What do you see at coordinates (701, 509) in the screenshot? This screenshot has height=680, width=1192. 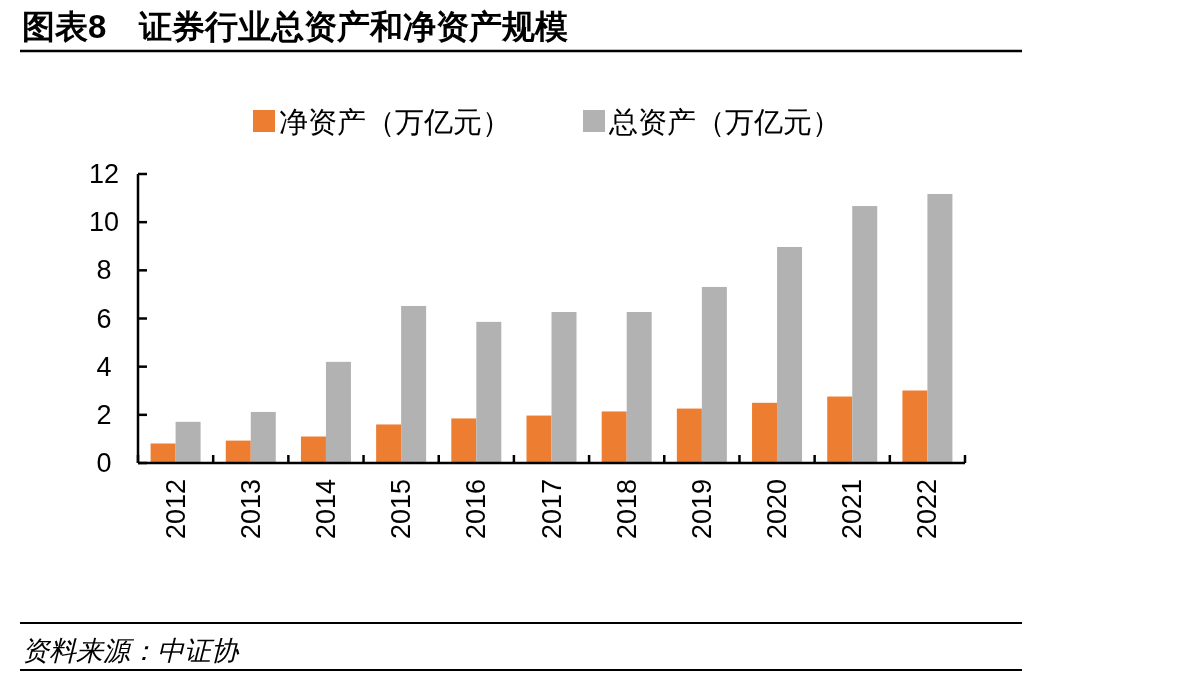 I see `x-tick-label: 2019` at bounding box center [701, 509].